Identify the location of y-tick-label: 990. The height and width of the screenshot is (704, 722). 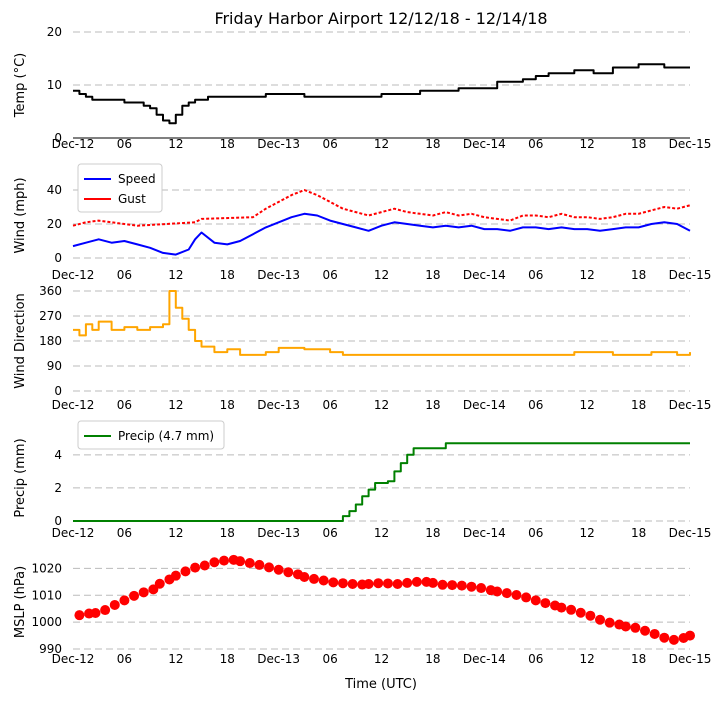
(50, 649).